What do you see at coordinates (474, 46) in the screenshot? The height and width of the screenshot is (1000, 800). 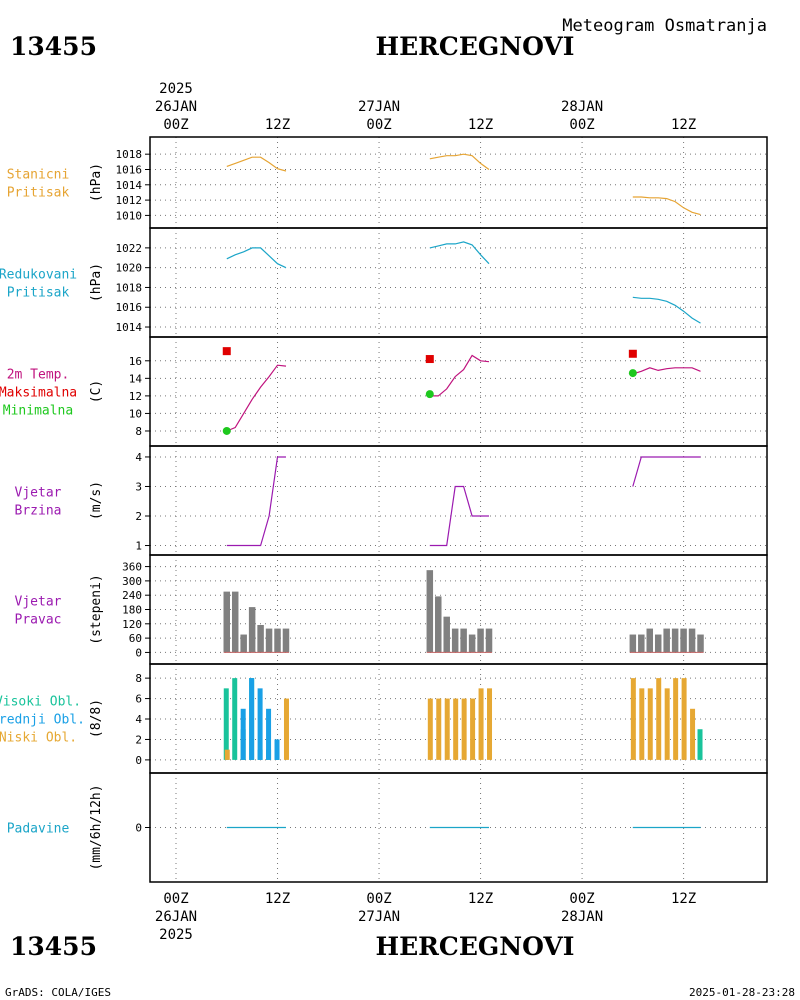 I see `station-name-top: HERCEGNOVI` at bounding box center [474, 46].